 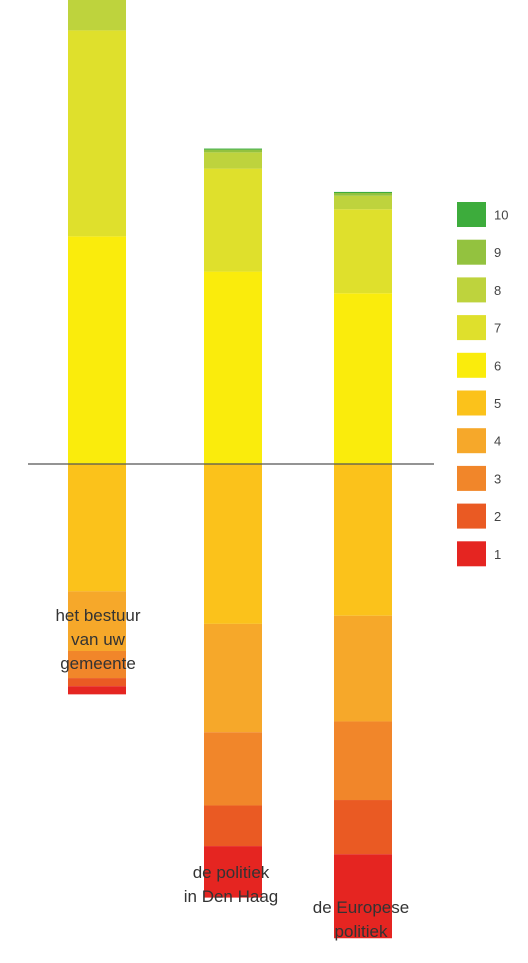 I want to click on legend-label-4: 4, so click(x=497, y=441).